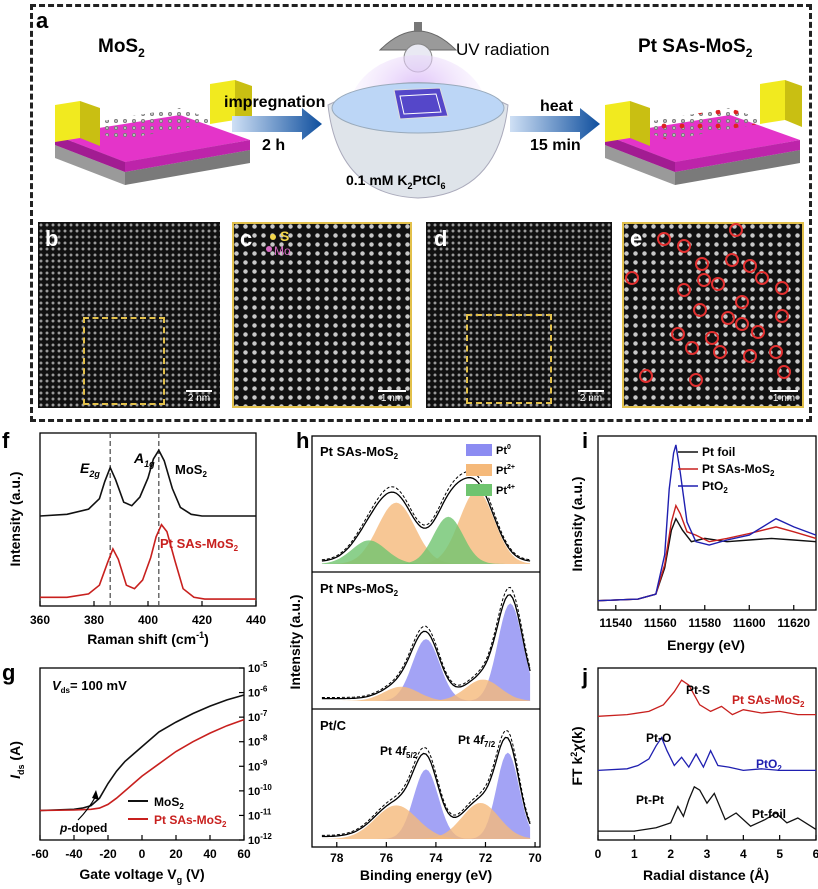 This screenshot has width=818, height=889. I want to click on f-xlabel: Raman shift (cm-1), so click(148, 638).